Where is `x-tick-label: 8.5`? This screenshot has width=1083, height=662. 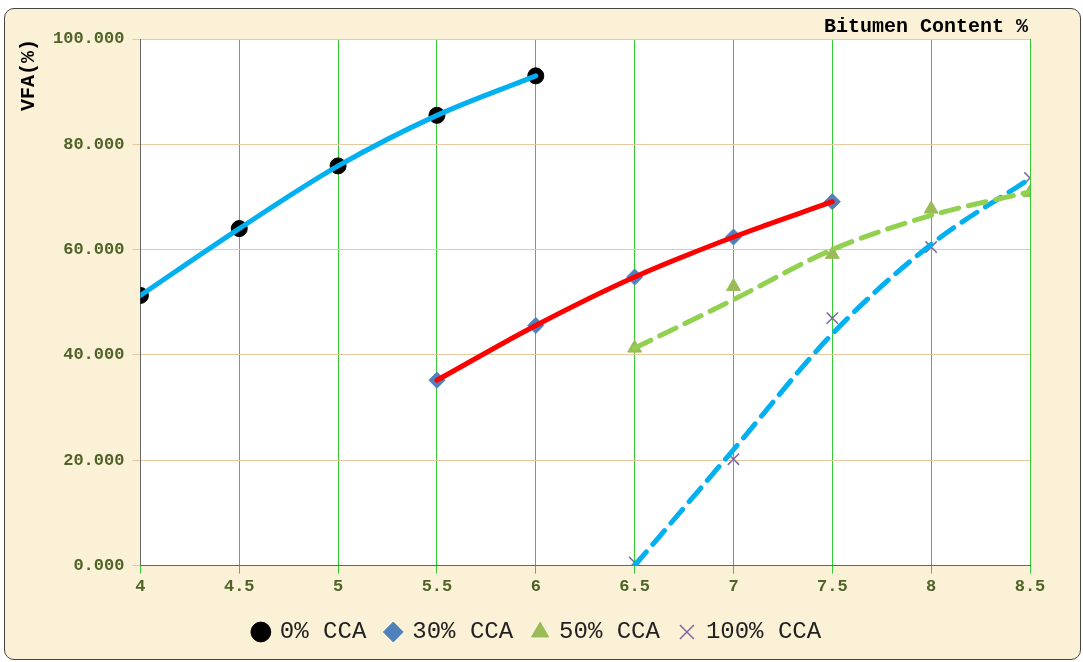
x-tick-label: 8.5 is located at coordinates (1030, 587).